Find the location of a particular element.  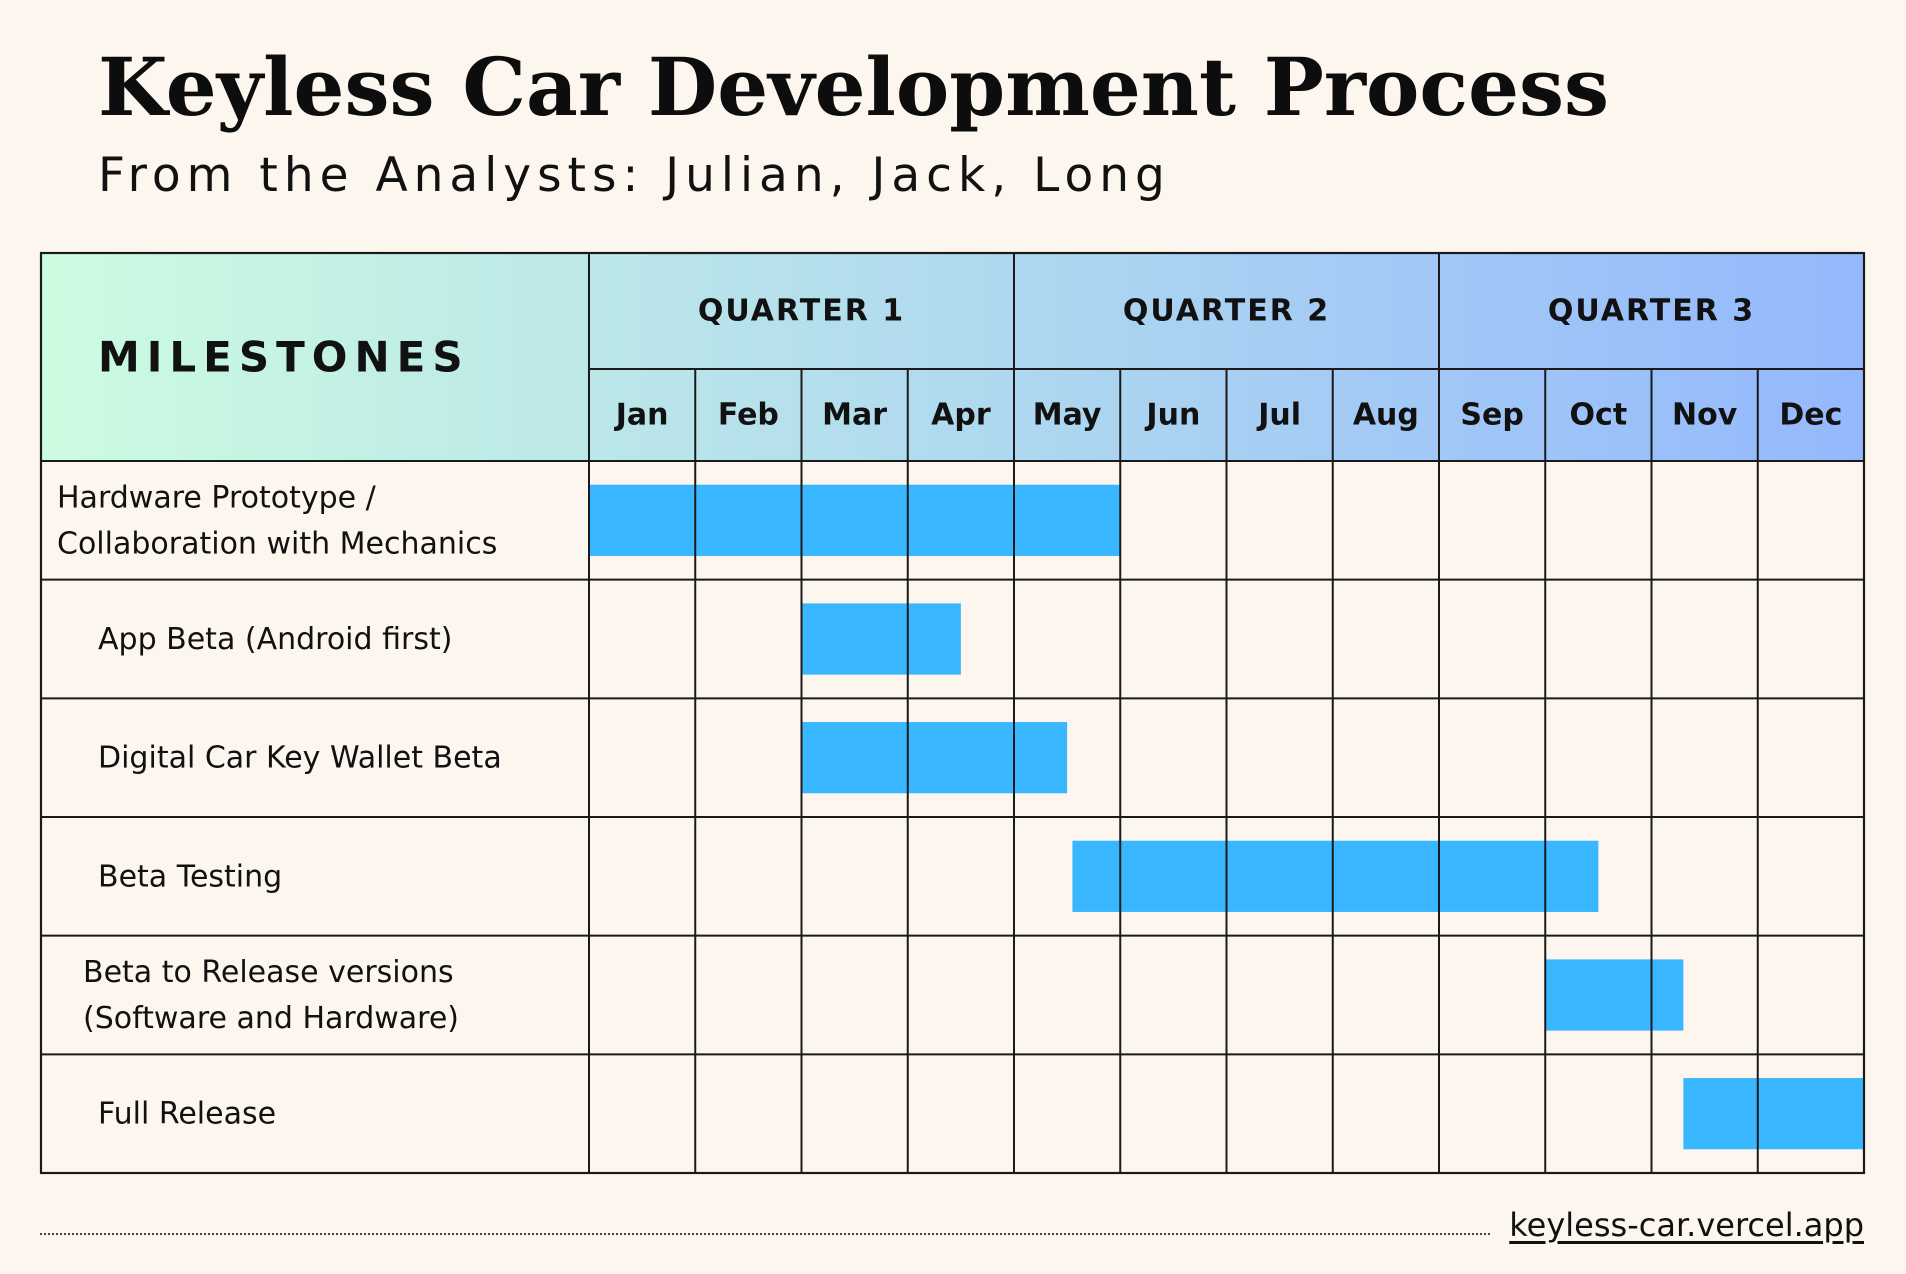

milestone-label-line: (Software and Hardware) is located at coordinates (271, 1018).